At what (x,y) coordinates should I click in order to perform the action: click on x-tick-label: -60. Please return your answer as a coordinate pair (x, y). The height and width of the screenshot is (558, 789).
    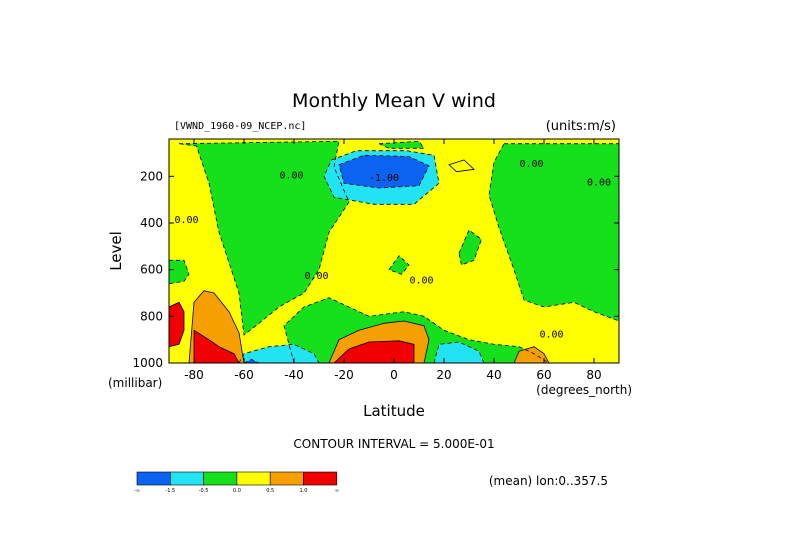
    Looking at the image, I should click on (244, 375).